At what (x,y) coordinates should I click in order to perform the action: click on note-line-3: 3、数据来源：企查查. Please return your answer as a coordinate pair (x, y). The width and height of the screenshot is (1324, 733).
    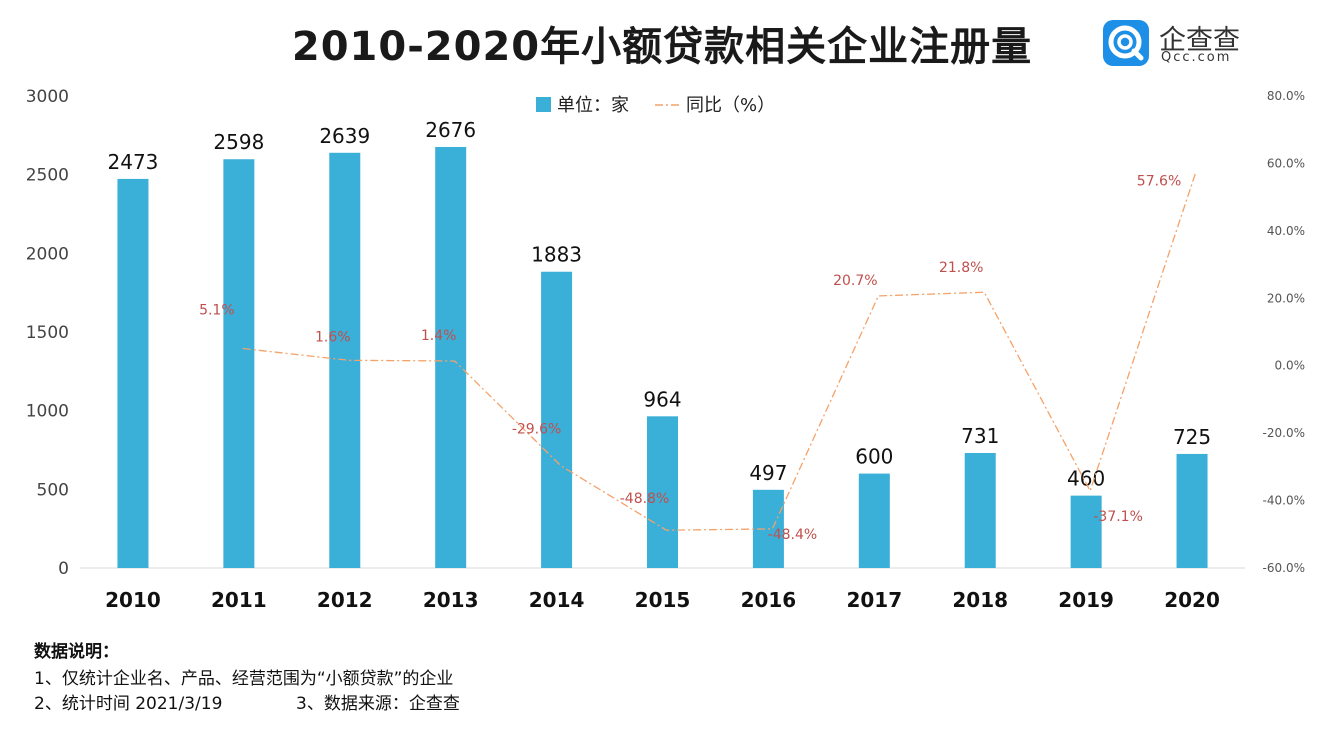
    Looking at the image, I should click on (378, 704).